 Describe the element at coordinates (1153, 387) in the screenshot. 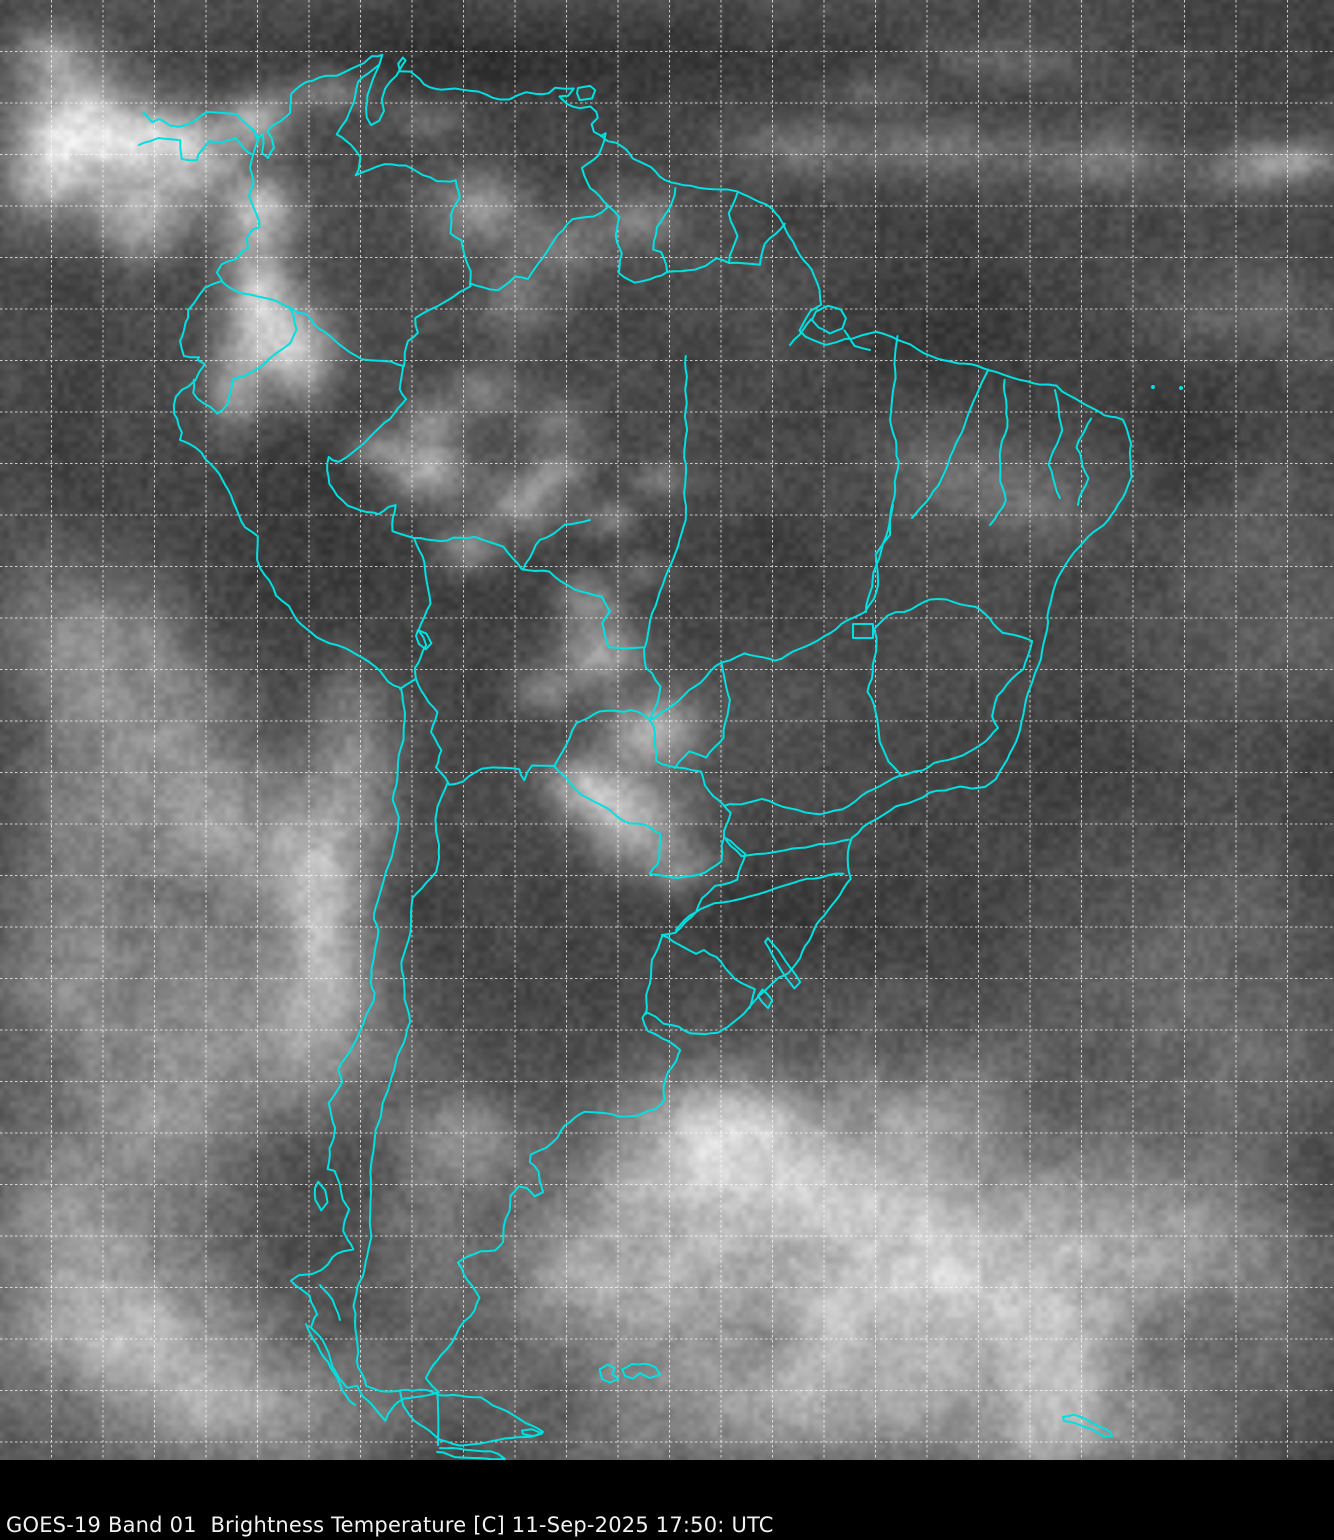

I see `island-atol-rocas` at that location.